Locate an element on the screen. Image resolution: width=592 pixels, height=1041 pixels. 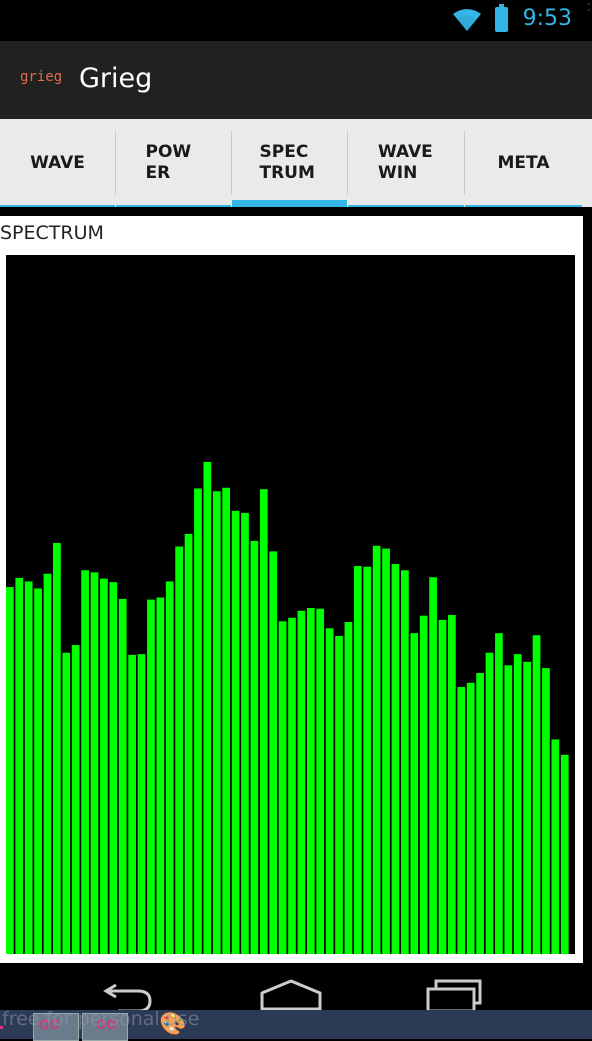
tab-bar: WAVE POWER SPECTRUM WAVE WIN META is located at coordinates (296, 163).